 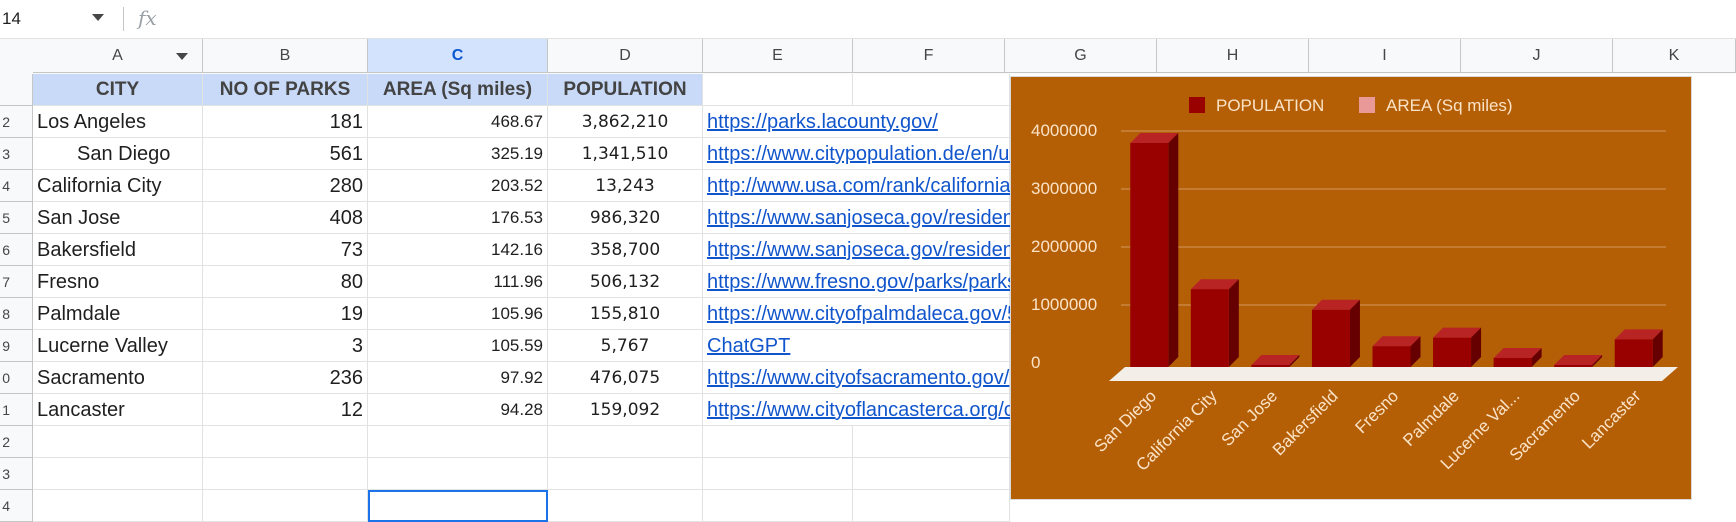 I want to click on name-box: 14, so click(x=11, y=18).